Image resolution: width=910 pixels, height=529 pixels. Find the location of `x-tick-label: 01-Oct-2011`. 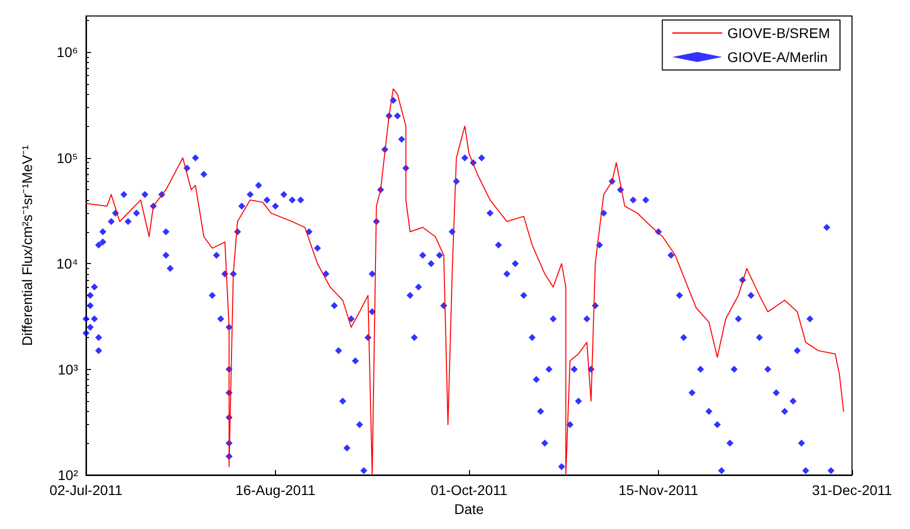

x-tick-label: 01-Oct-2011 is located at coordinates (469, 490).